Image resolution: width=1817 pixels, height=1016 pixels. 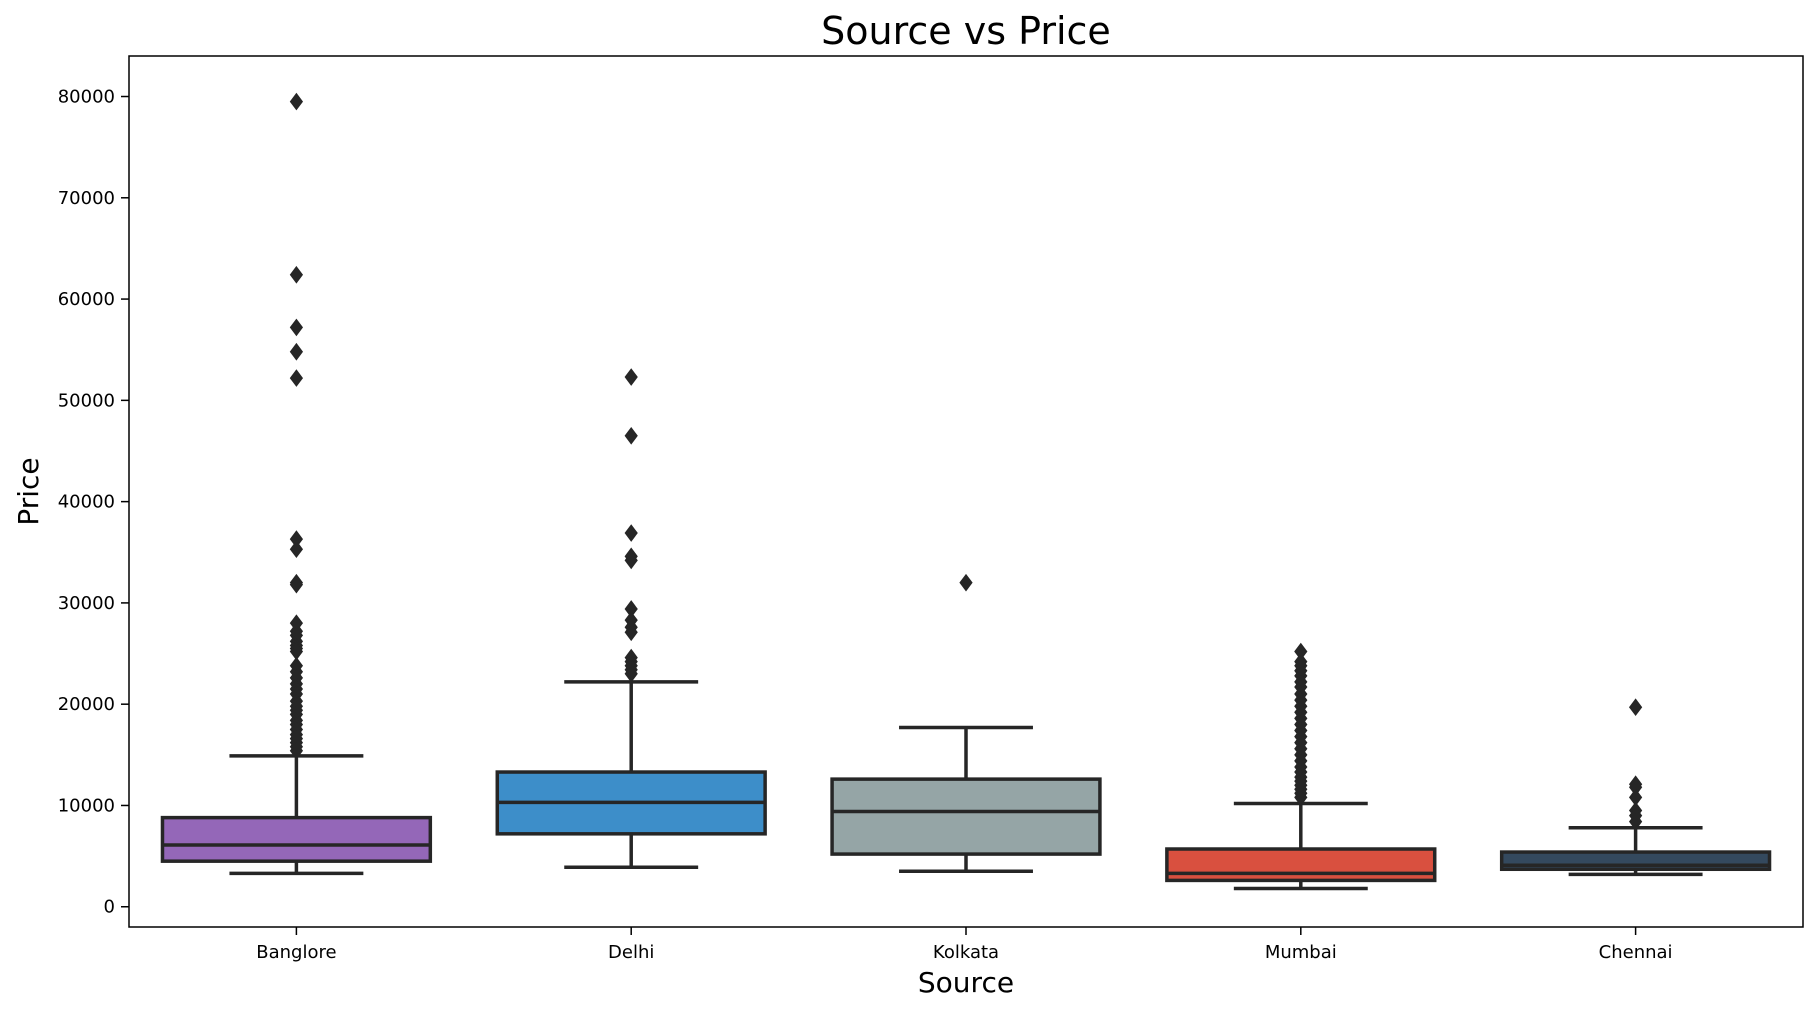 I want to click on y-tick-label: 40000, so click(x=86, y=502).